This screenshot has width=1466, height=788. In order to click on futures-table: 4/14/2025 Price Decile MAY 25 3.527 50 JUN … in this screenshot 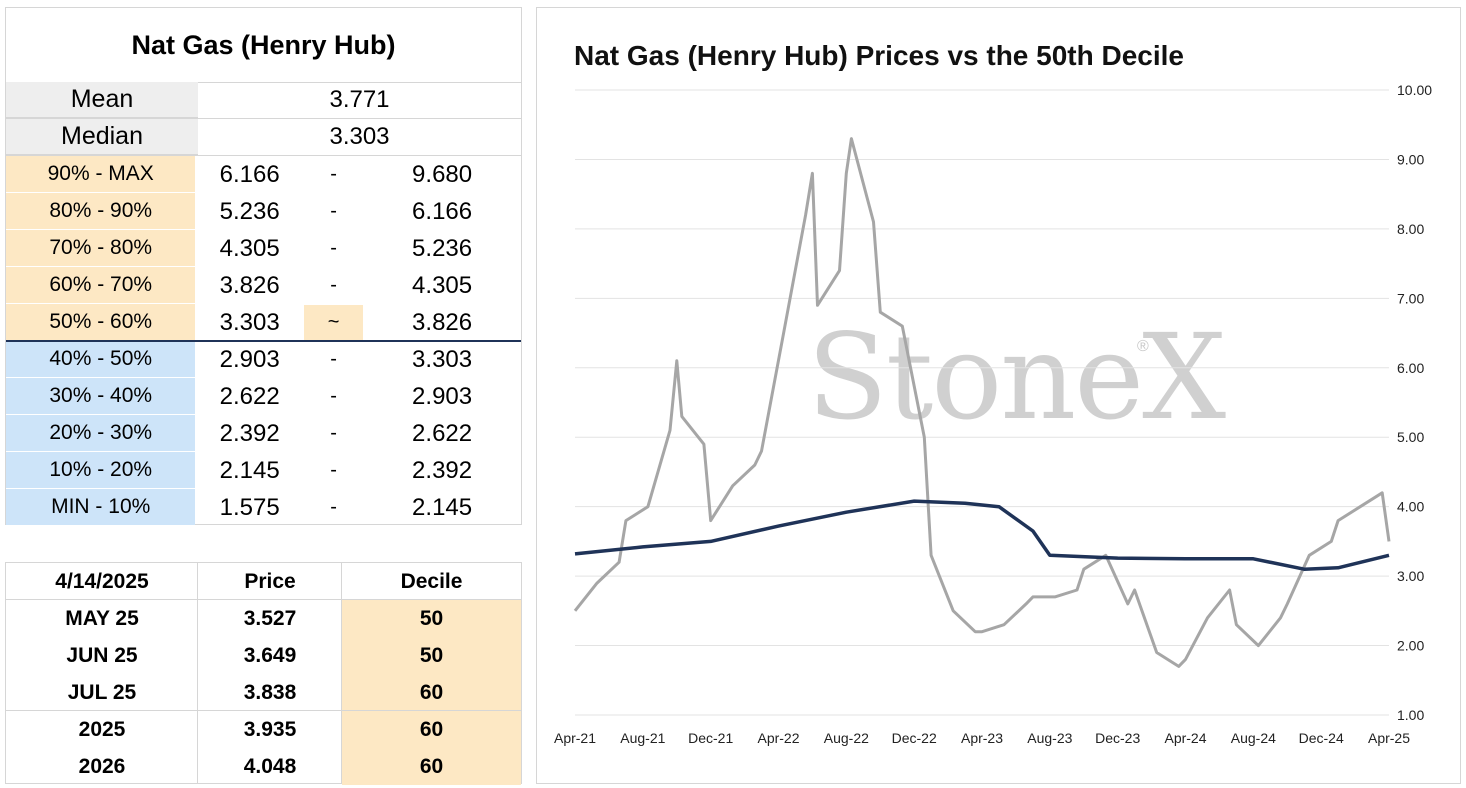, I will do `click(263, 673)`.